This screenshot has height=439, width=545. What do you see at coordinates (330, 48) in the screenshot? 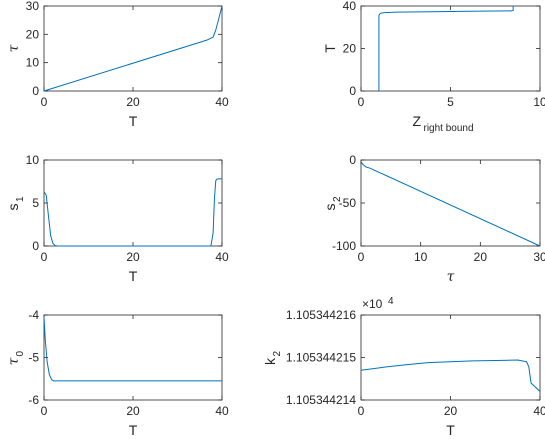
I see `ylabel: T` at bounding box center [330, 48].